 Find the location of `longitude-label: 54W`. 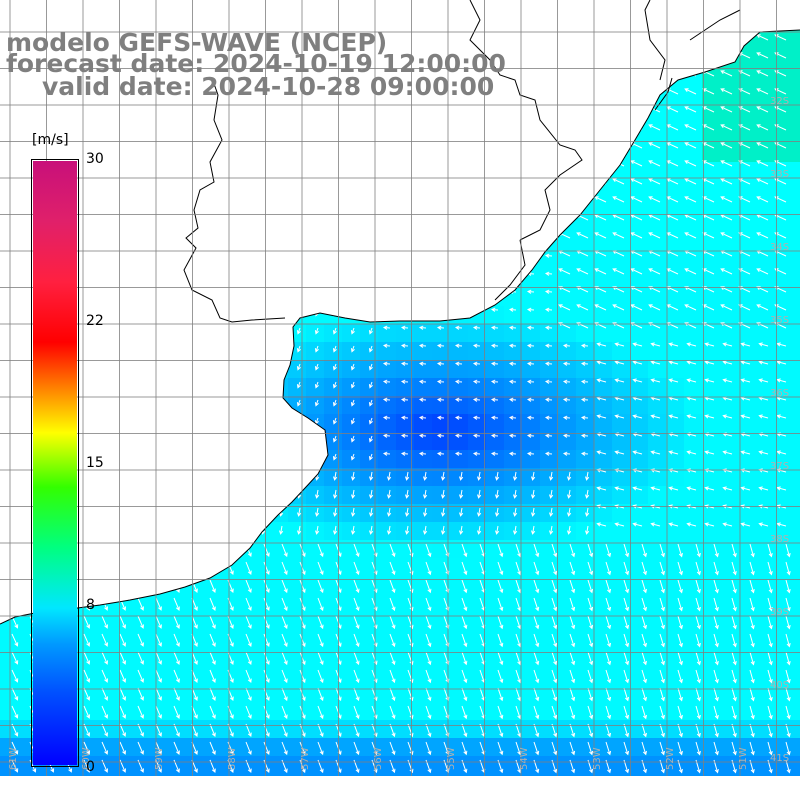

longitude-label: 54W is located at coordinates (524, 758).